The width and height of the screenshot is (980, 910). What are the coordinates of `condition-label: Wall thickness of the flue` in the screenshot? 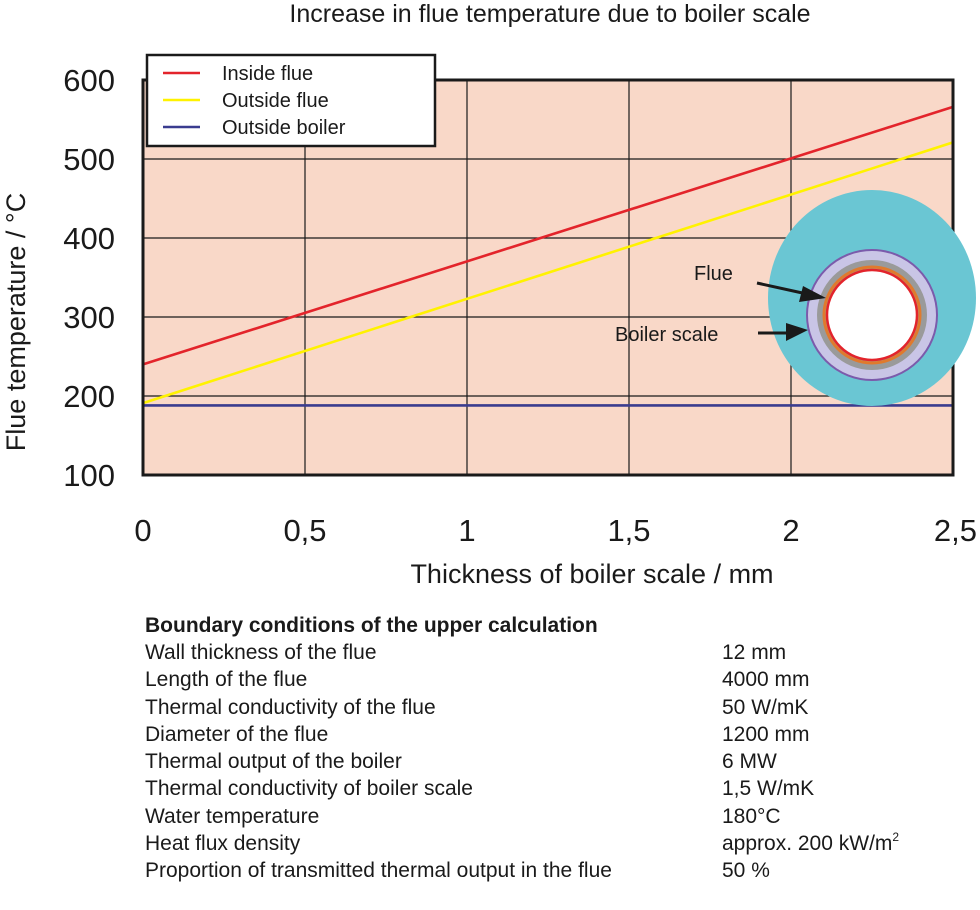 It's located at (261, 652).